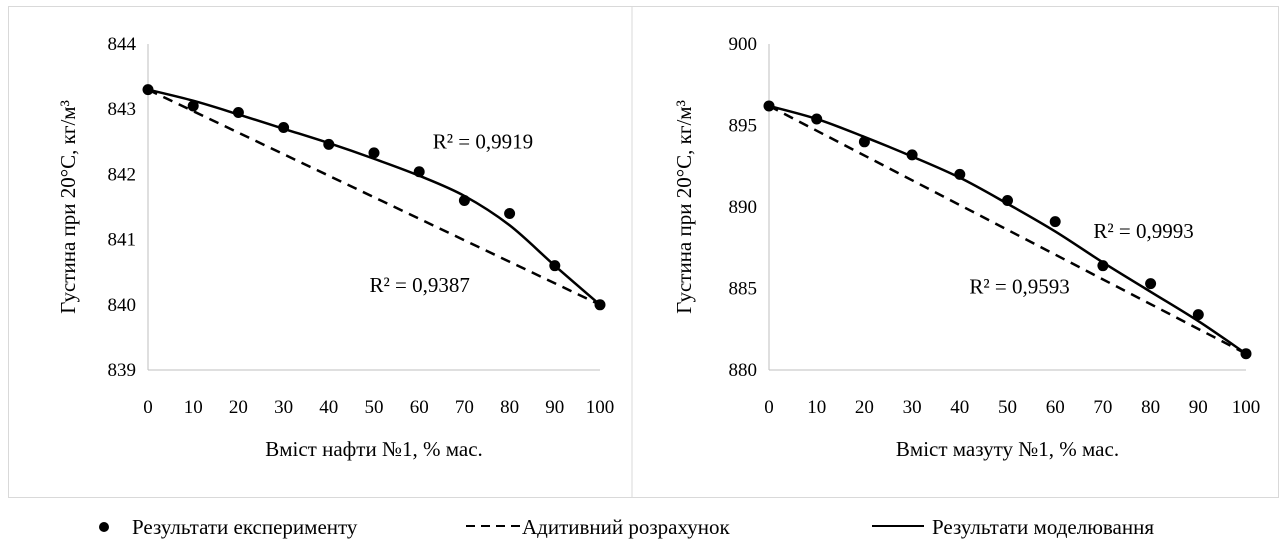 This screenshot has height=543, width=1287. What do you see at coordinates (122, 240) in the screenshot?
I see `y-tick-label: 841` at bounding box center [122, 240].